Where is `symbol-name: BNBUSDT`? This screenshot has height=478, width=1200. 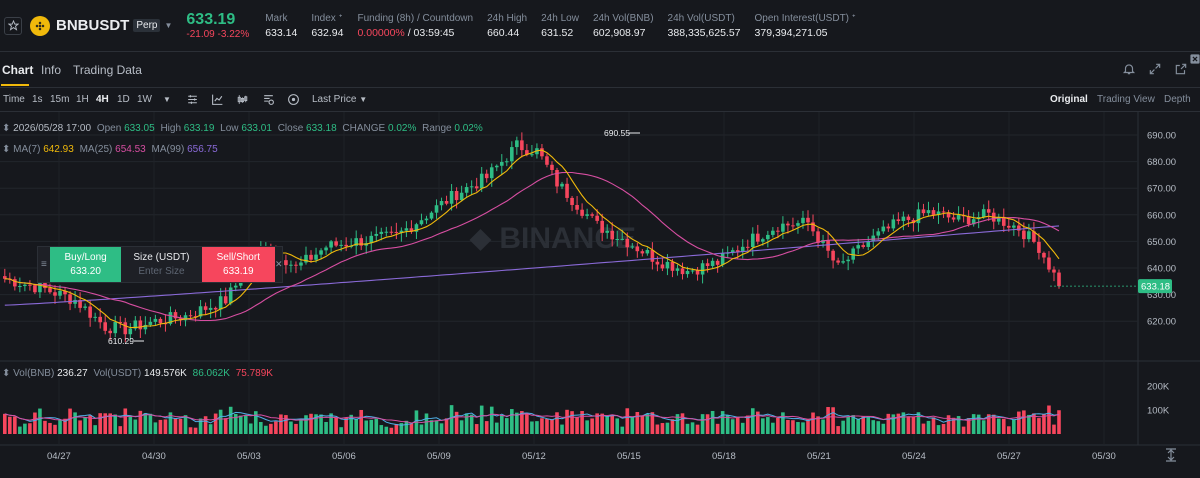
symbol-name: BNBUSDT is located at coordinates (93, 25).